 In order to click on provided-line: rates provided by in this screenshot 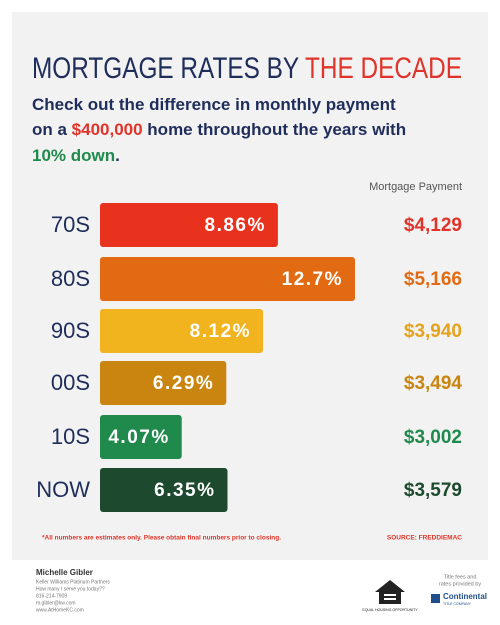, I will do `click(460, 584)`.